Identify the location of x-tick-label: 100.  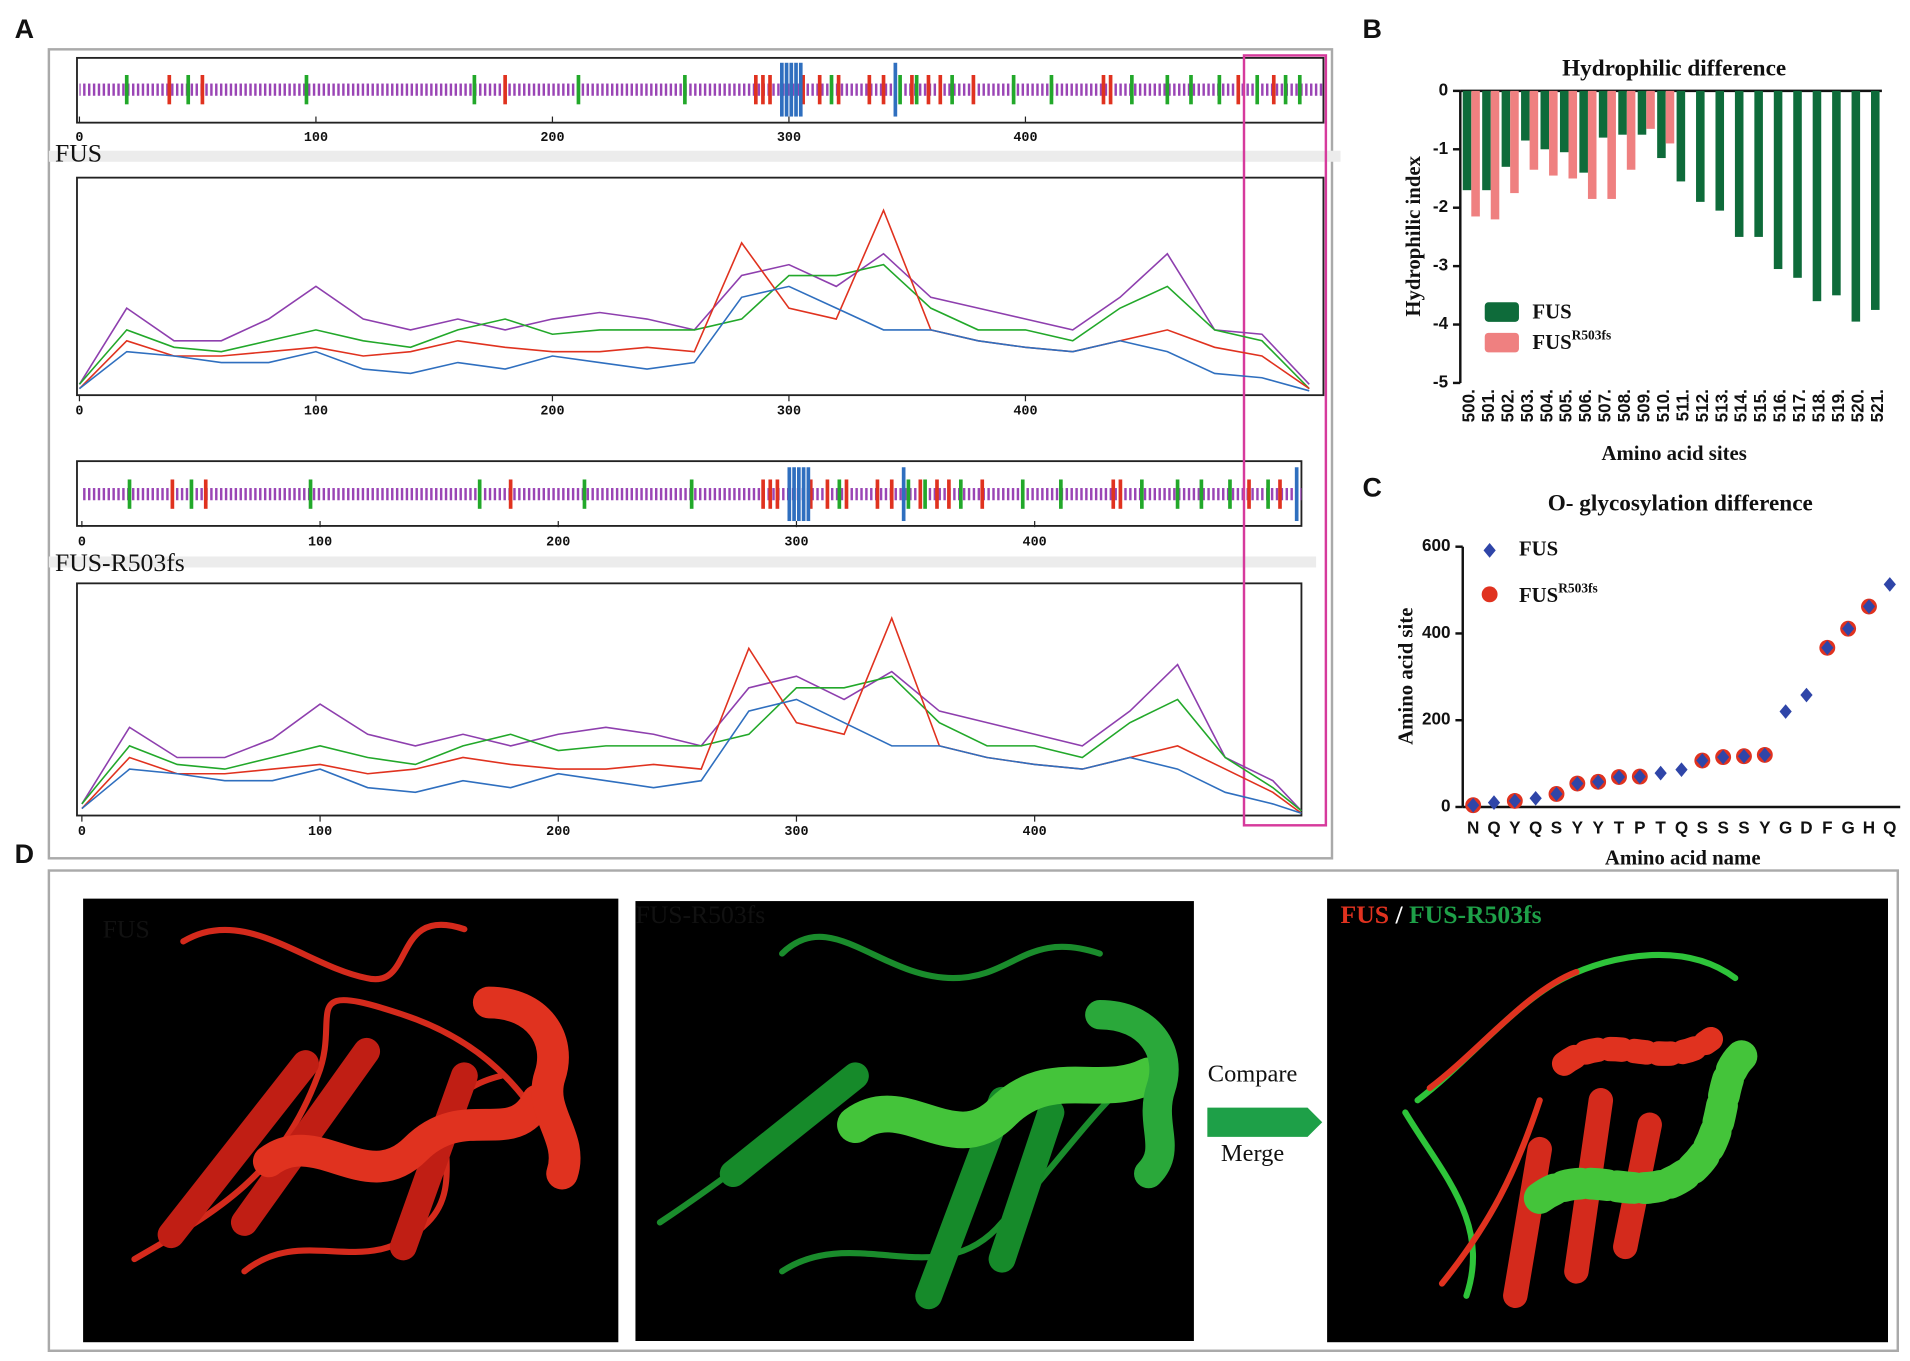
(320, 832).